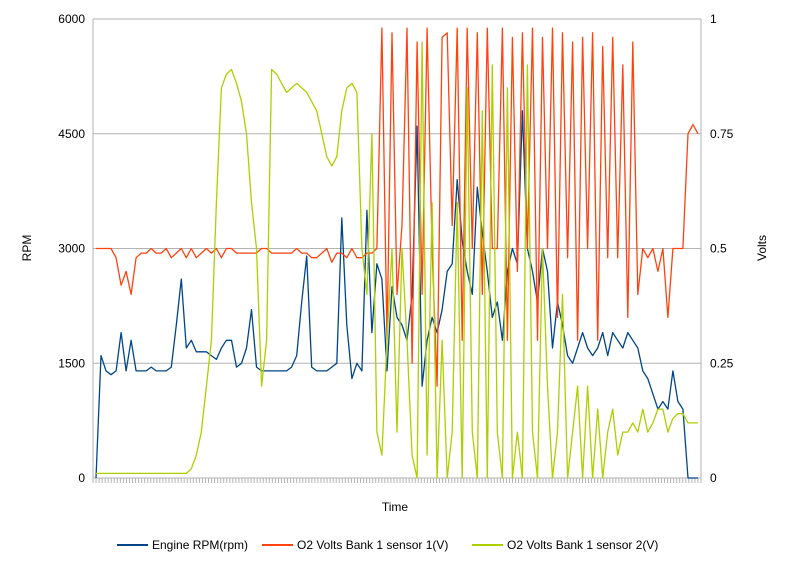 The width and height of the screenshot is (789, 563). I want to click on y-right-tick-label: 0.25, so click(722, 363).